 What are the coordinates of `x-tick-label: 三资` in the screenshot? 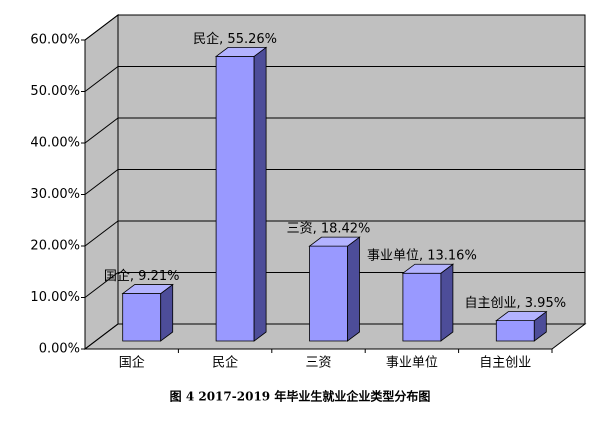 It's located at (318, 363).